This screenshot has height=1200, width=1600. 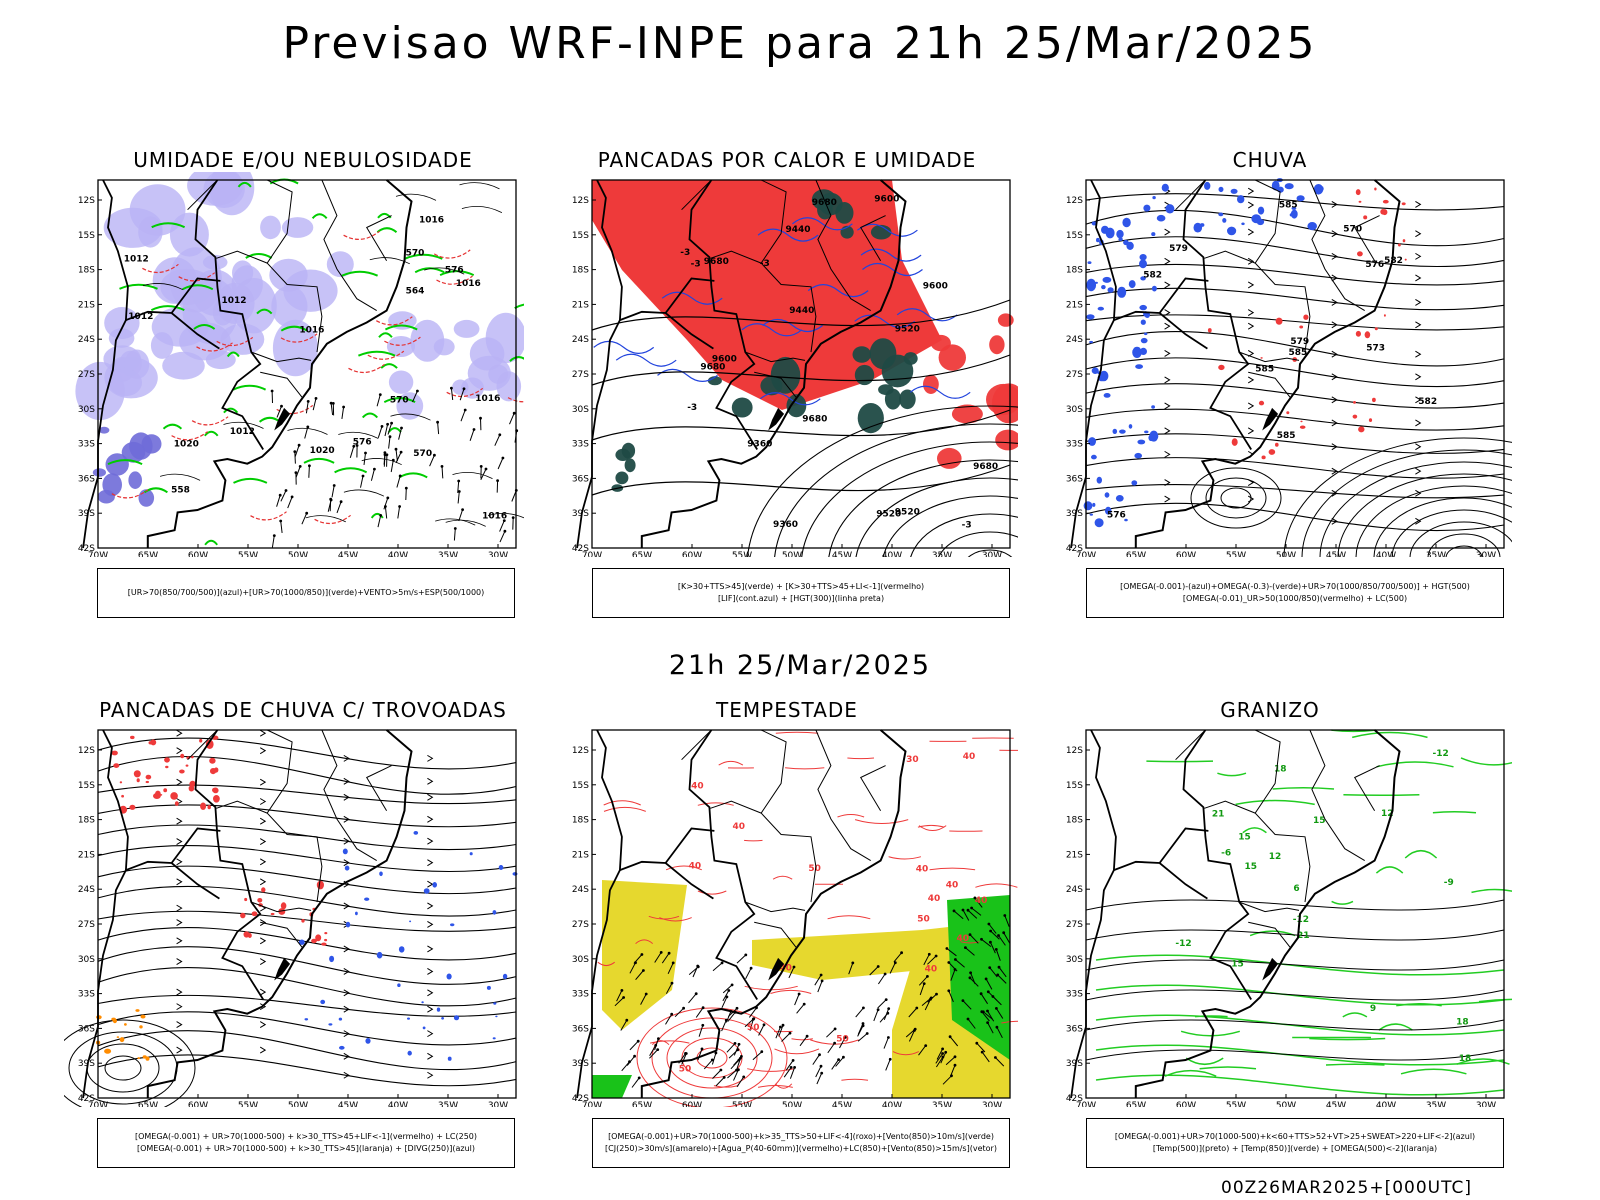 What do you see at coordinates (580, 201) in the screenshot?
I see `lat-label: 12S` at bounding box center [580, 201].